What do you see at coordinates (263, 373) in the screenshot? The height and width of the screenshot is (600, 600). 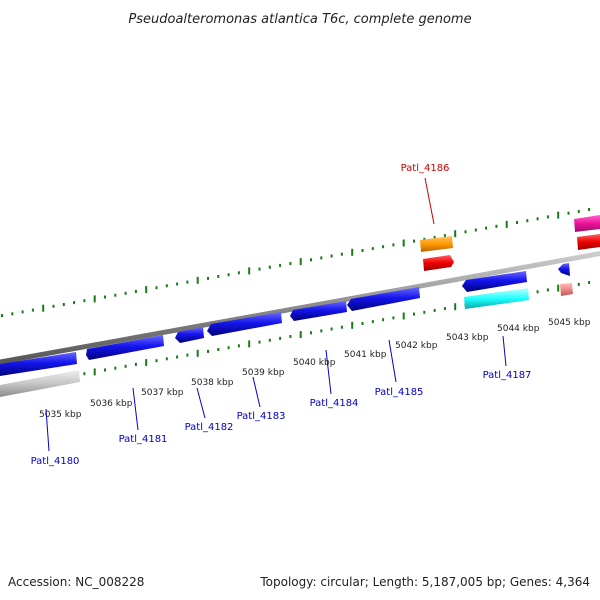 I see `tick-label: 5039 kbp` at bounding box center [263, 373].